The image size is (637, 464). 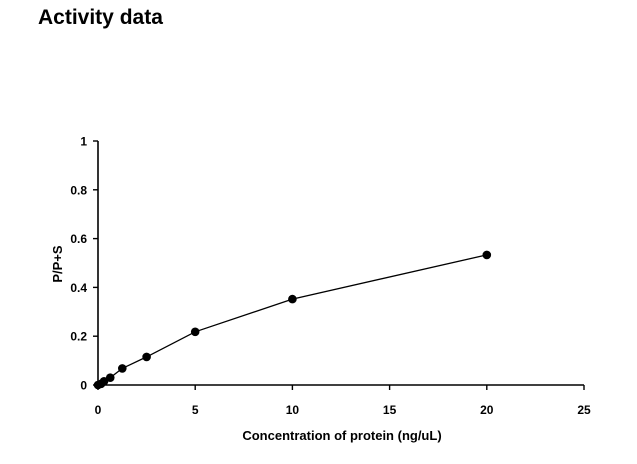 I want to click on x-tick-label: 5, so click(x=195, y=410).